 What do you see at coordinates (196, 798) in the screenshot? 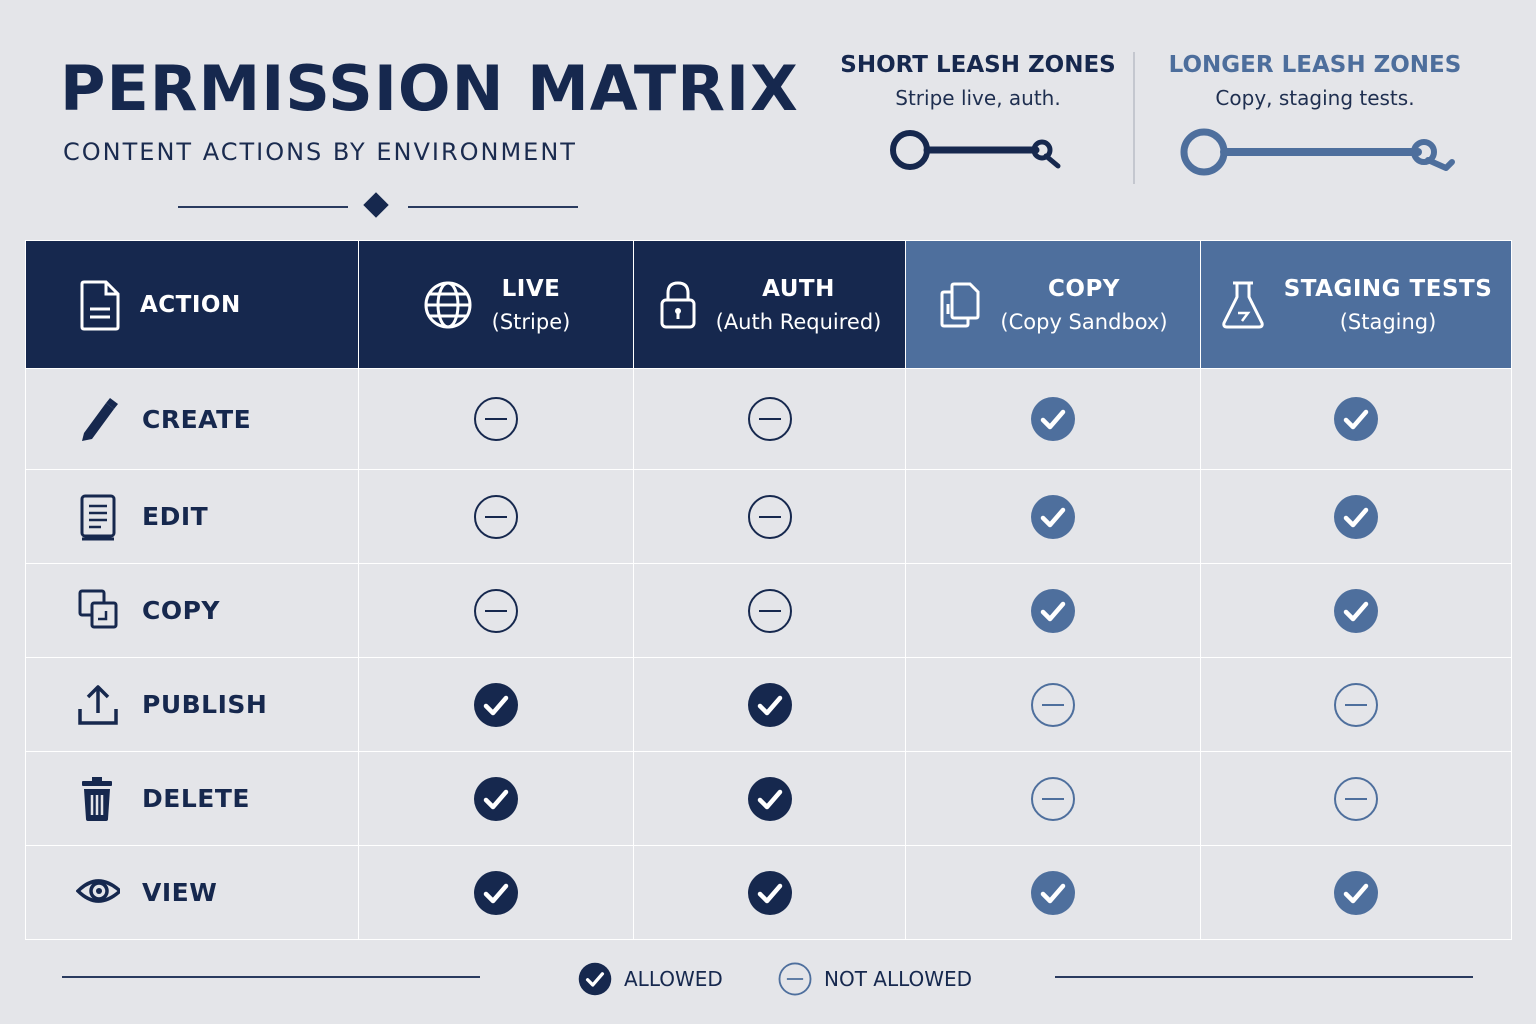
I see `action-label: DELETE` at bounding box center [196, 798].